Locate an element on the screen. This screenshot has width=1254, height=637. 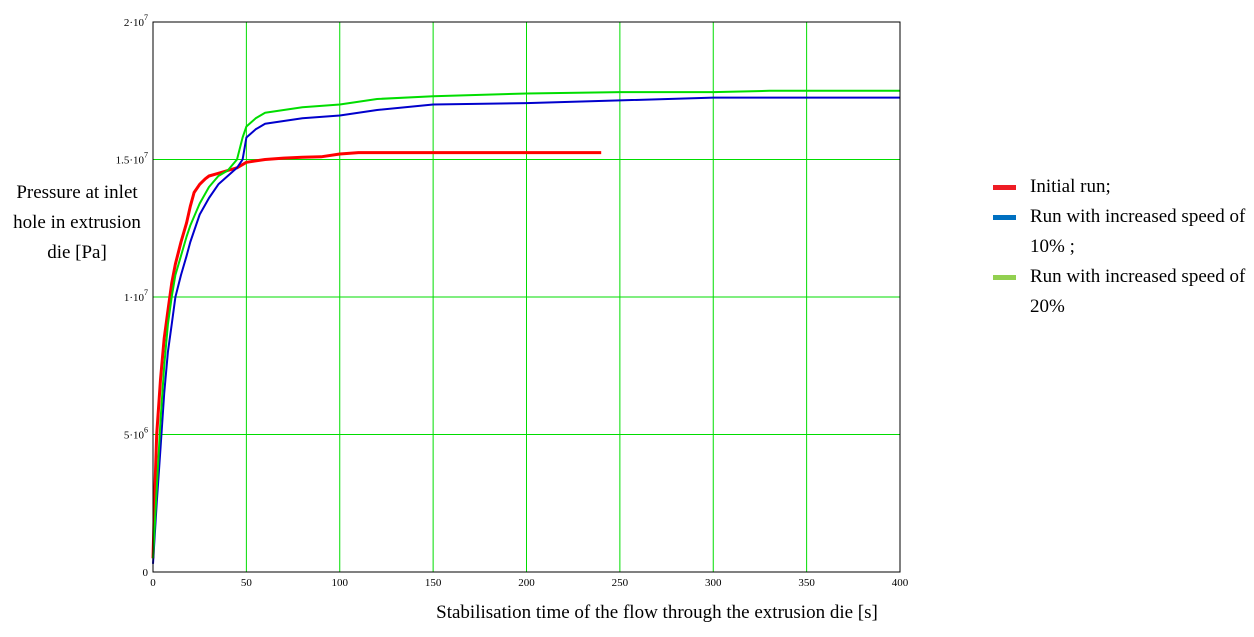
legend-swatch-green is located at coordinates (1004, 277).